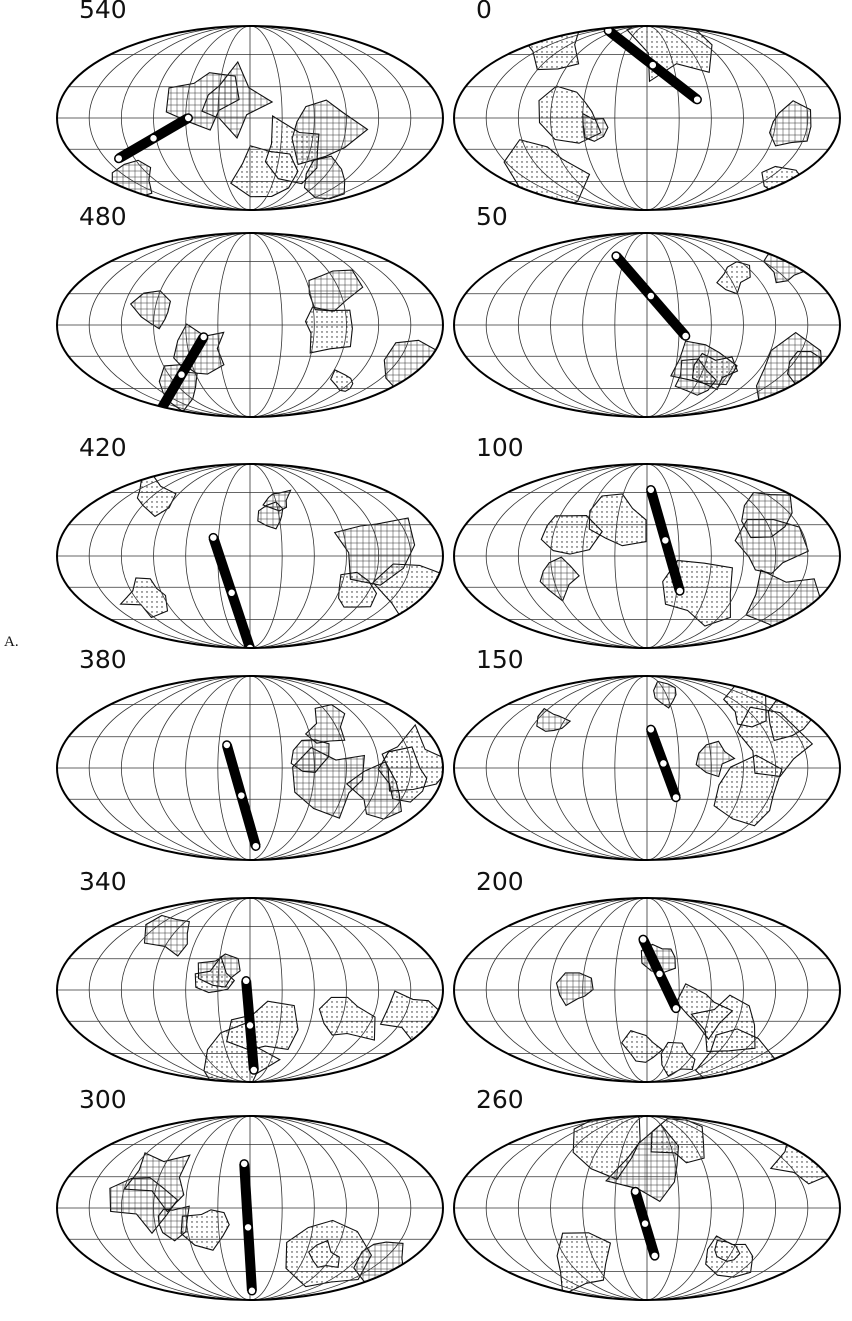 The image size is (852, 1321). I want to click on panel-label: 540, so click(103, 12).